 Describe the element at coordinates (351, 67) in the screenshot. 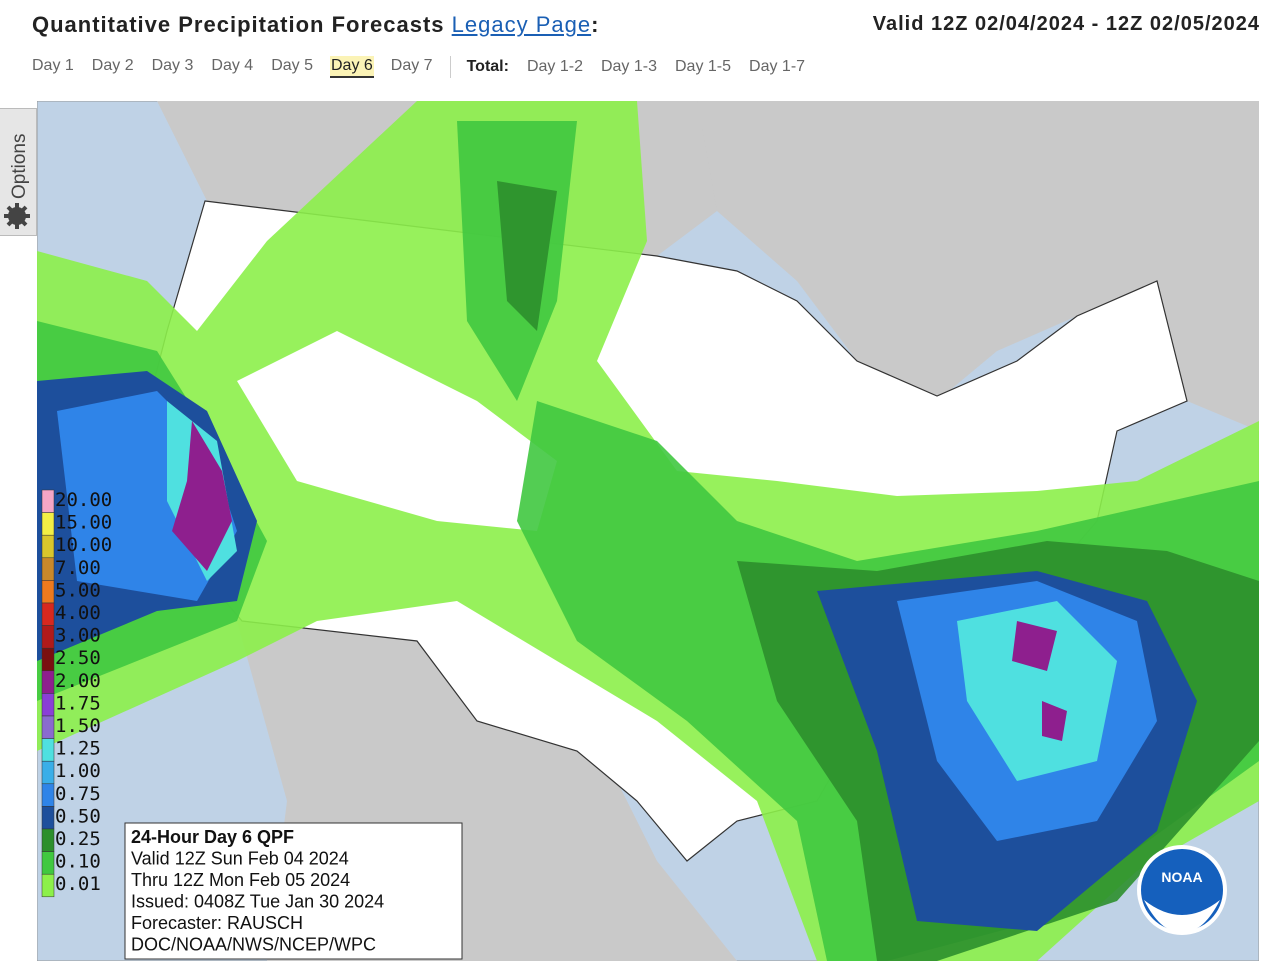

I see `day-tab: Day 6` at that location.